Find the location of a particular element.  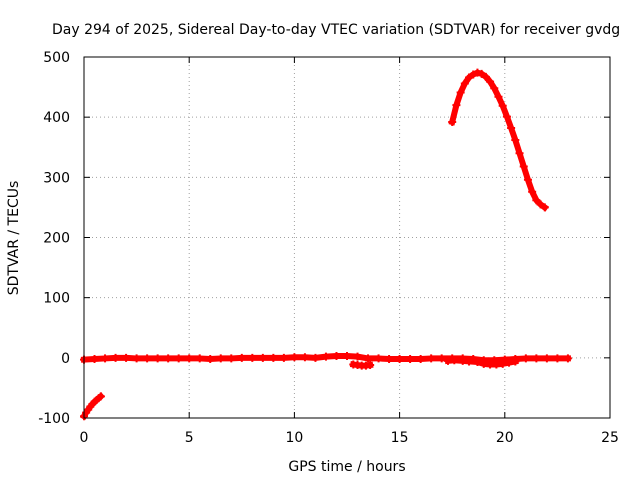

x-axis-label: GPS time / hours is located at coordinates (346, 467).